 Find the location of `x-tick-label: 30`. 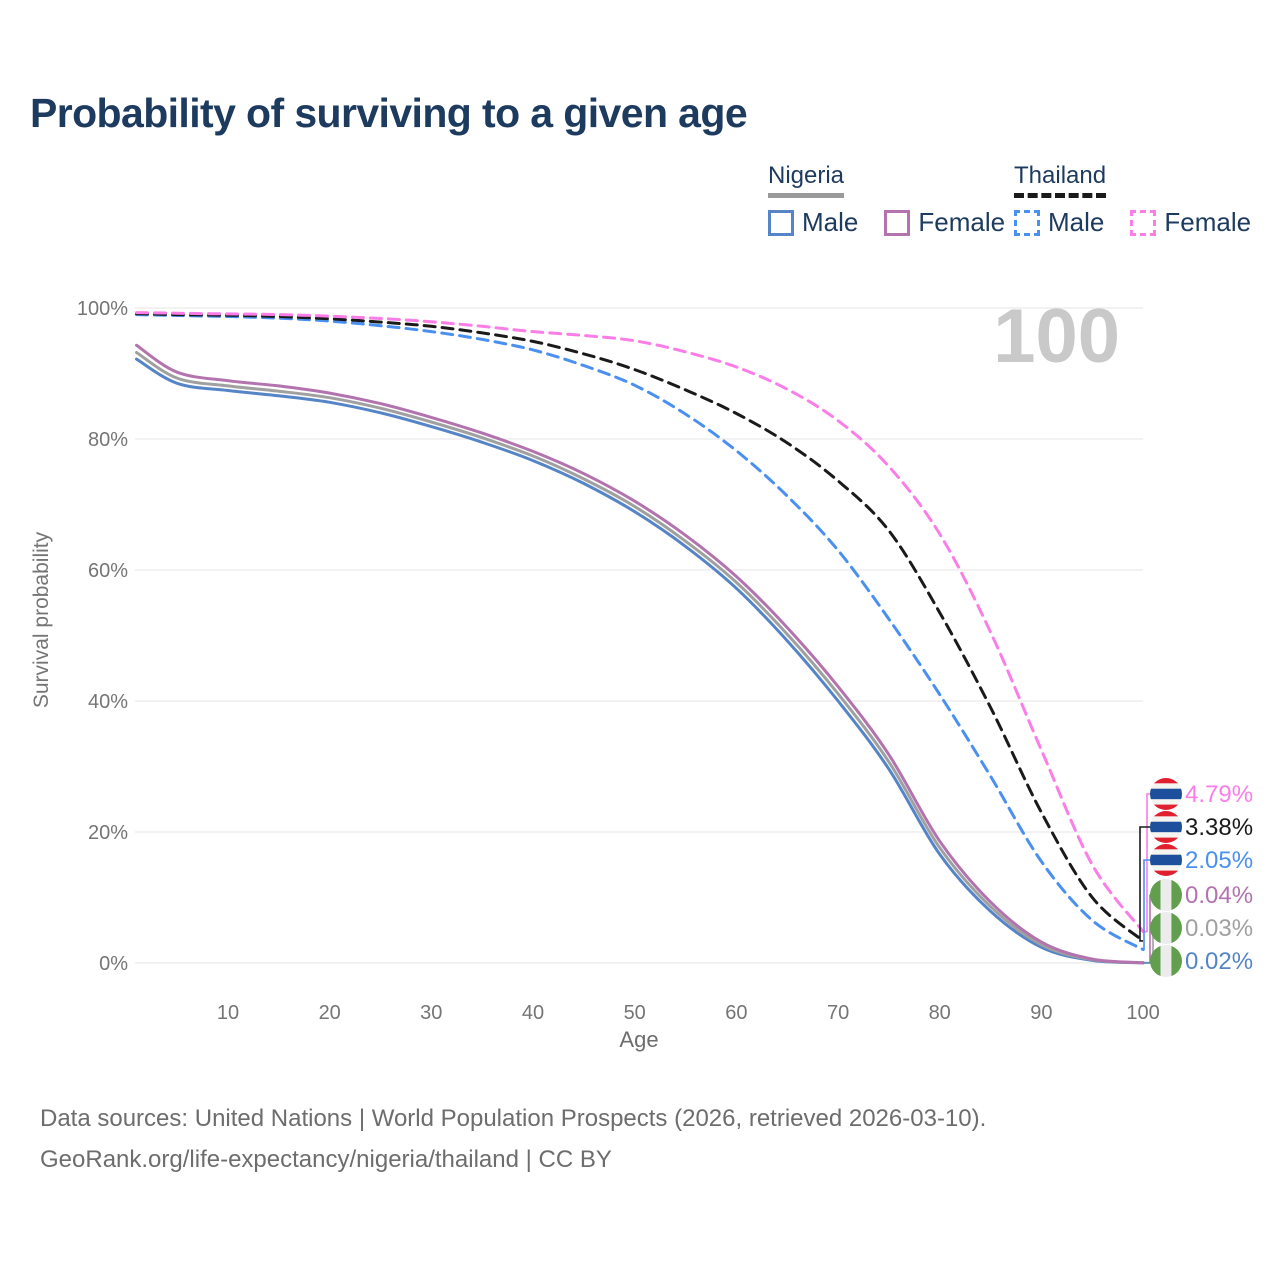

x-tick-label: 30 is located at coordinates (431, 1013).